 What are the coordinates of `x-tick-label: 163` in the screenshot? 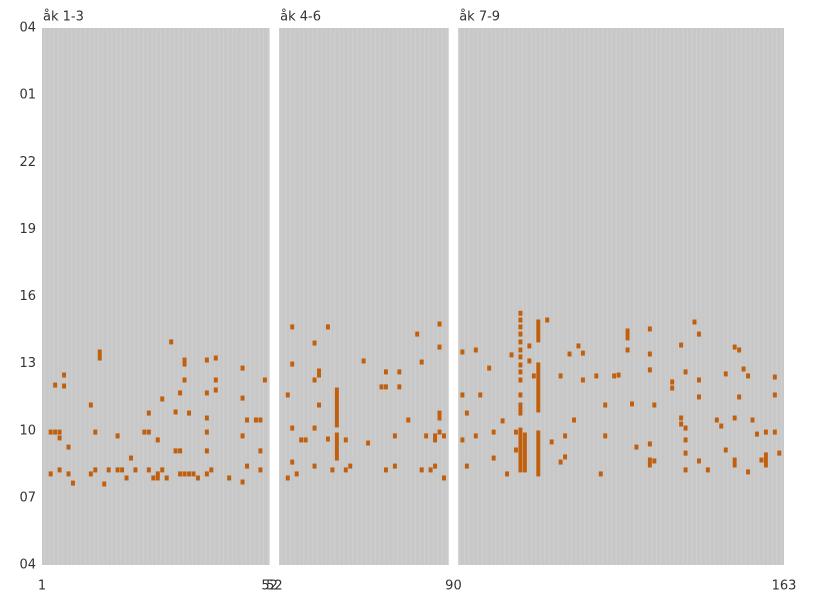 It's located at (784, 586).